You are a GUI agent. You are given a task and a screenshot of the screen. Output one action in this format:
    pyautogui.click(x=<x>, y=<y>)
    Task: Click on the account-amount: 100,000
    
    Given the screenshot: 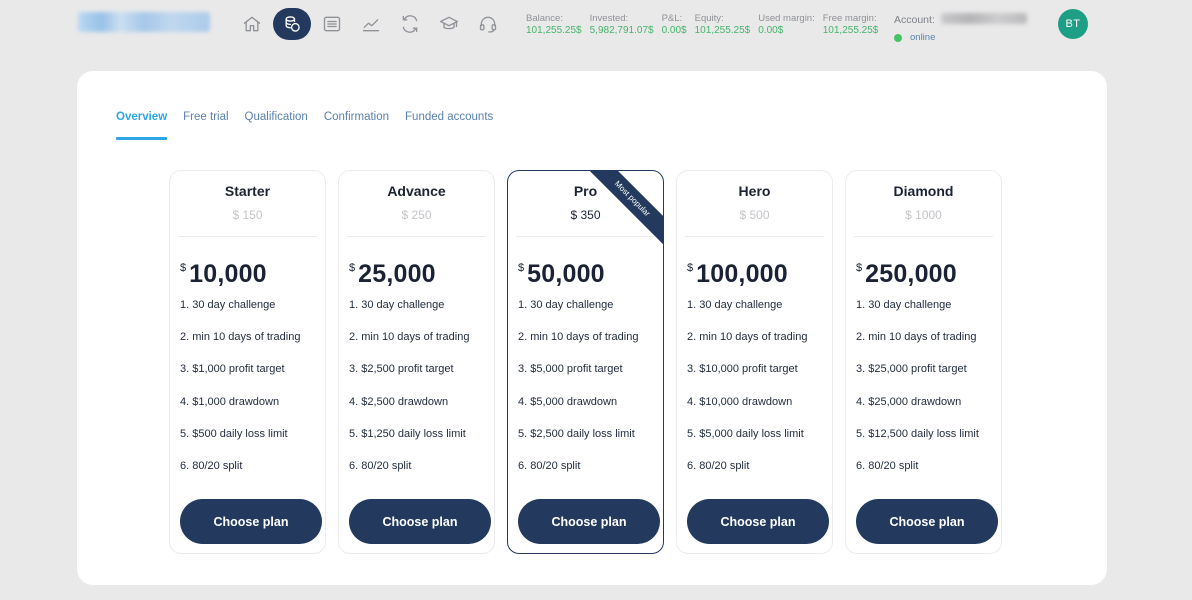 What is the action you would take?
    pyautogui.click(x=742, y=274)
    